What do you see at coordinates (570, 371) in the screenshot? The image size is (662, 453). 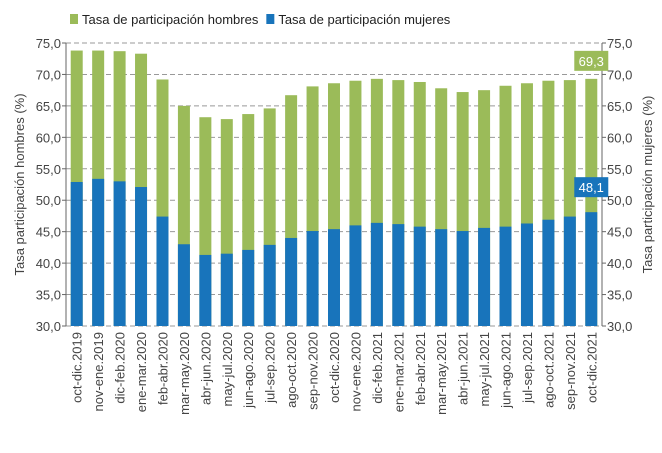 I see `x-tick-label: sep-nov.2021` at bounding box center [570, 371].